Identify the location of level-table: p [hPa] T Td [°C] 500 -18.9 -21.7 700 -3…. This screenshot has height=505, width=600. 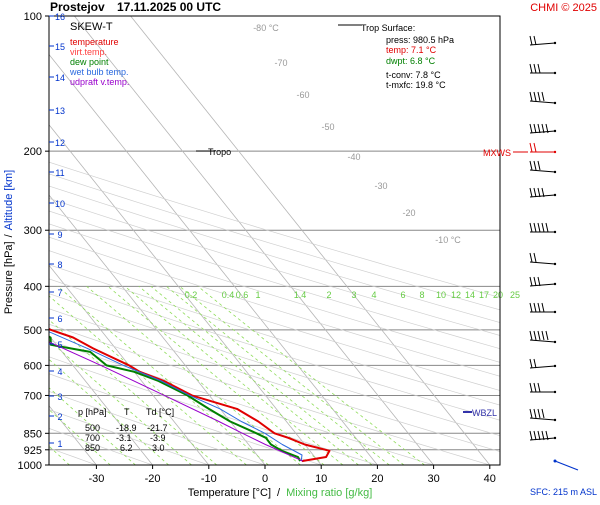
(126, 430).